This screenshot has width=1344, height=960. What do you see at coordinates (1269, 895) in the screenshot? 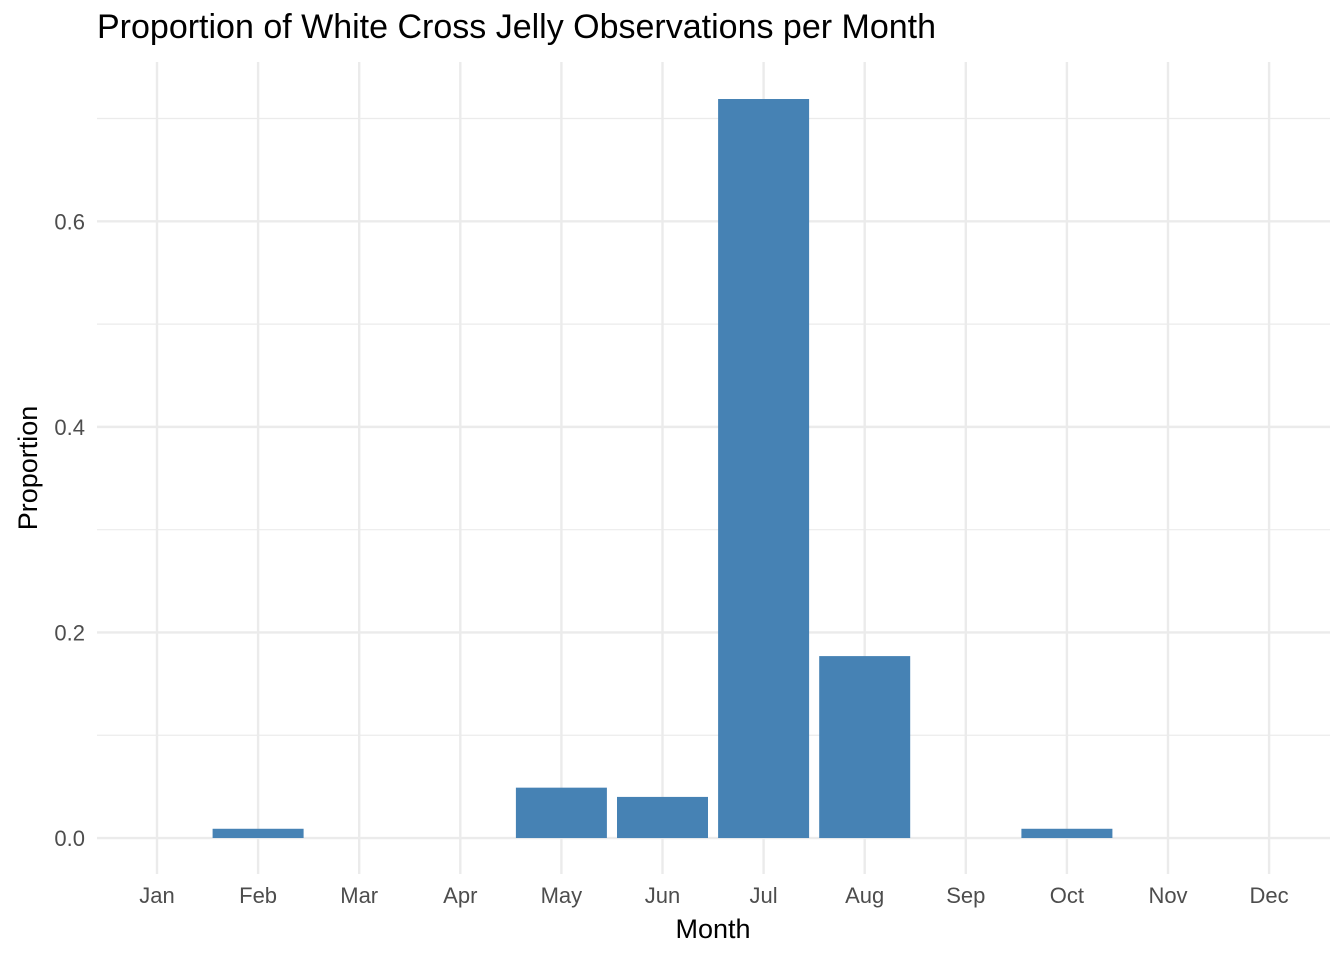
I see `x-tick-label: Dec` at bounding box center [1269, 895].